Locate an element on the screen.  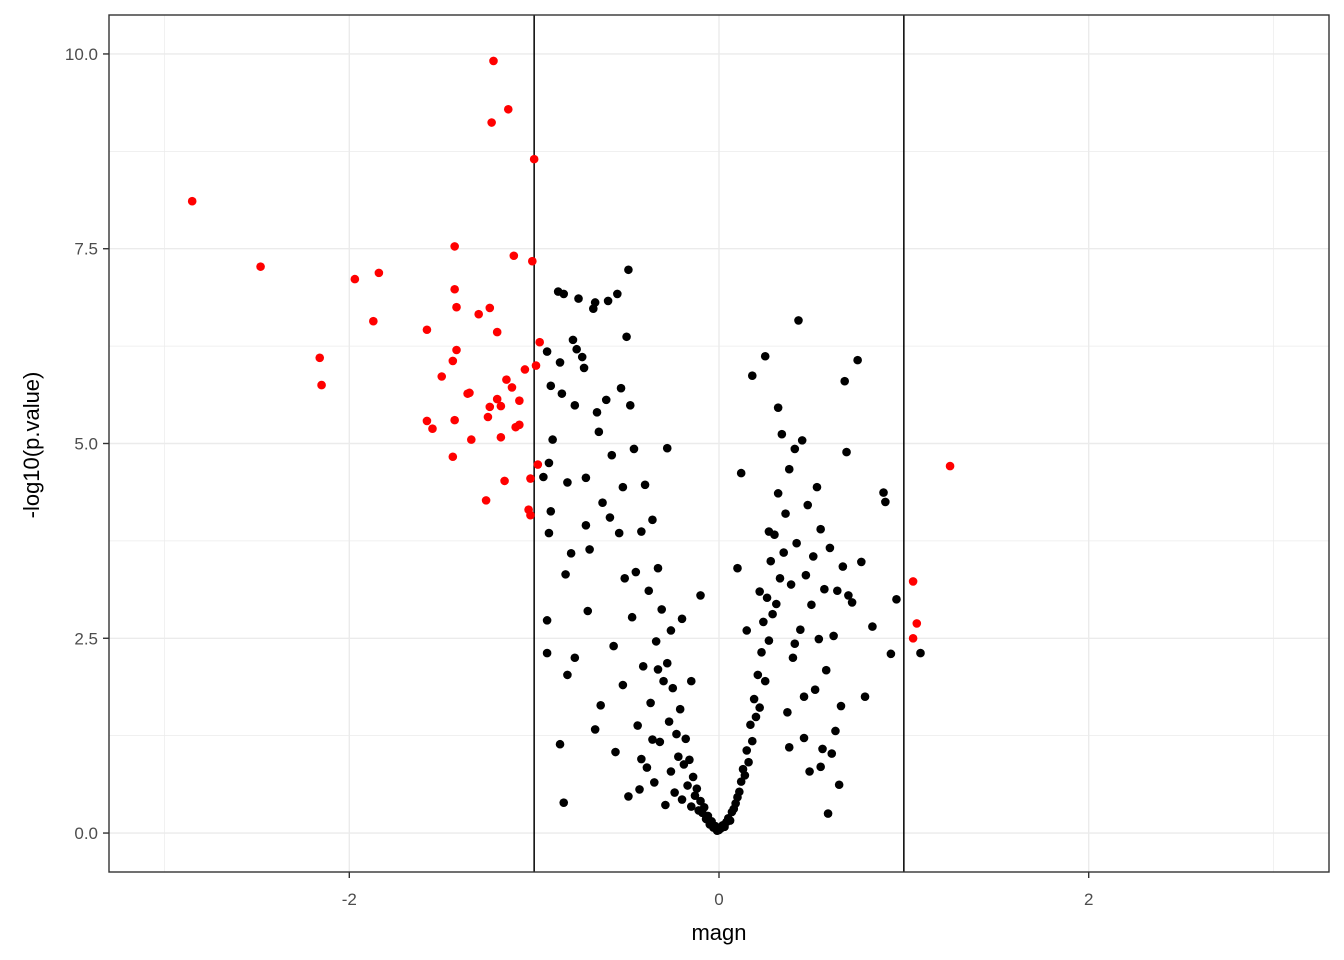
y-tick-label: 5.0 is located at coordinates (86, 444).